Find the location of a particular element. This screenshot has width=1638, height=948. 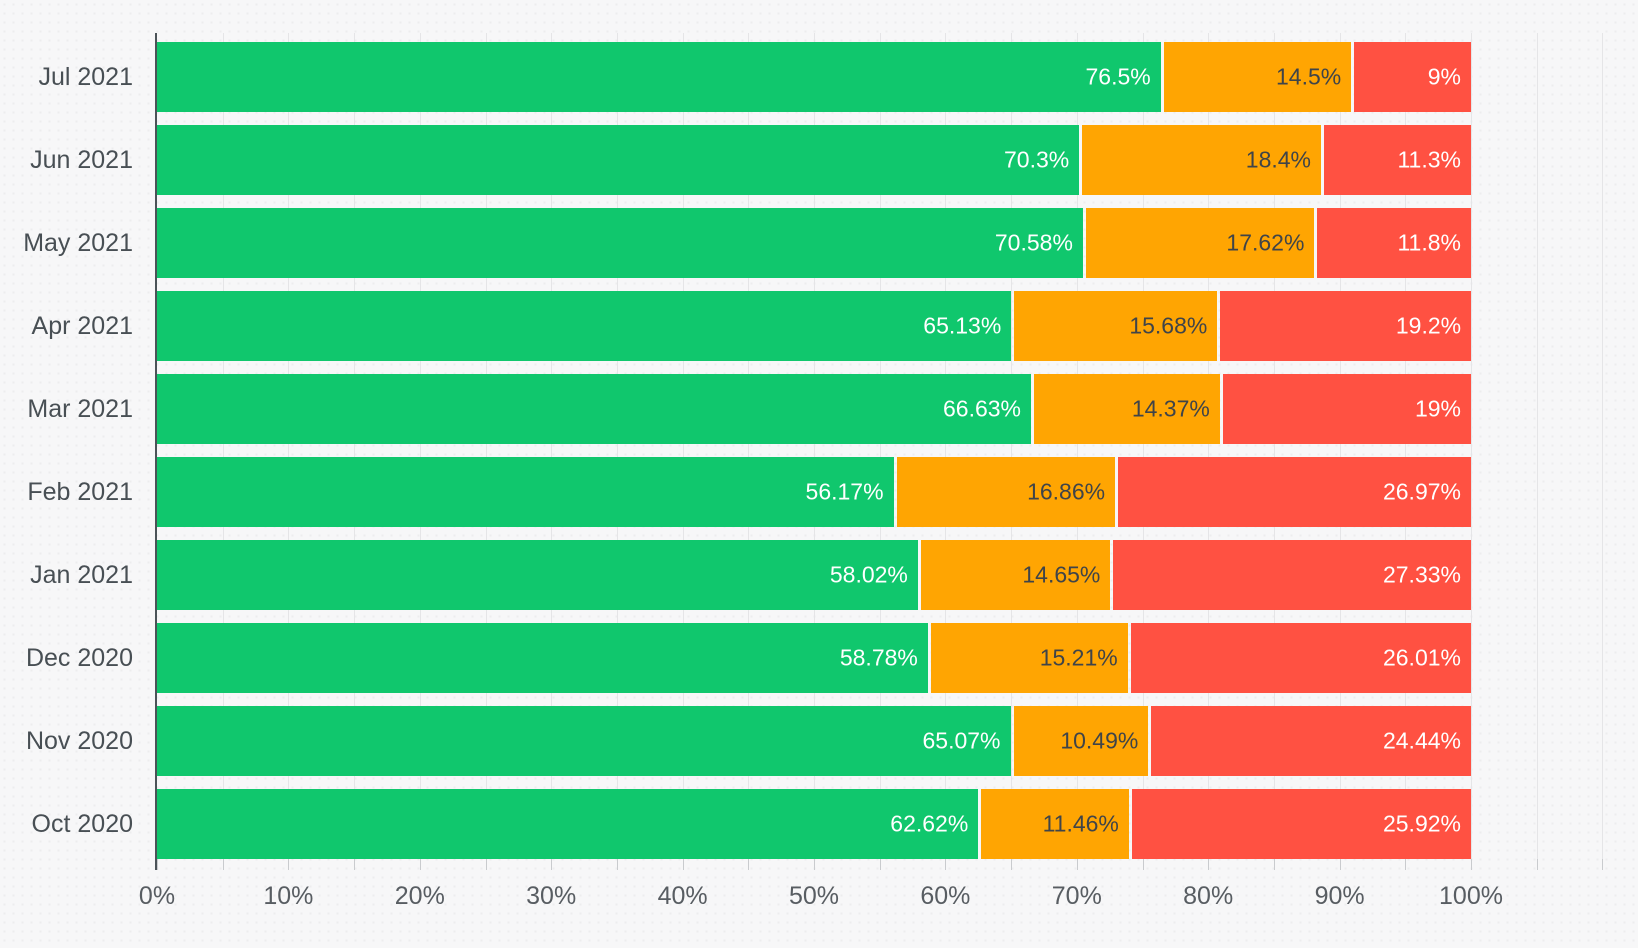

y-axis-label: Dec 2020 is located at coordinates (79, 658).